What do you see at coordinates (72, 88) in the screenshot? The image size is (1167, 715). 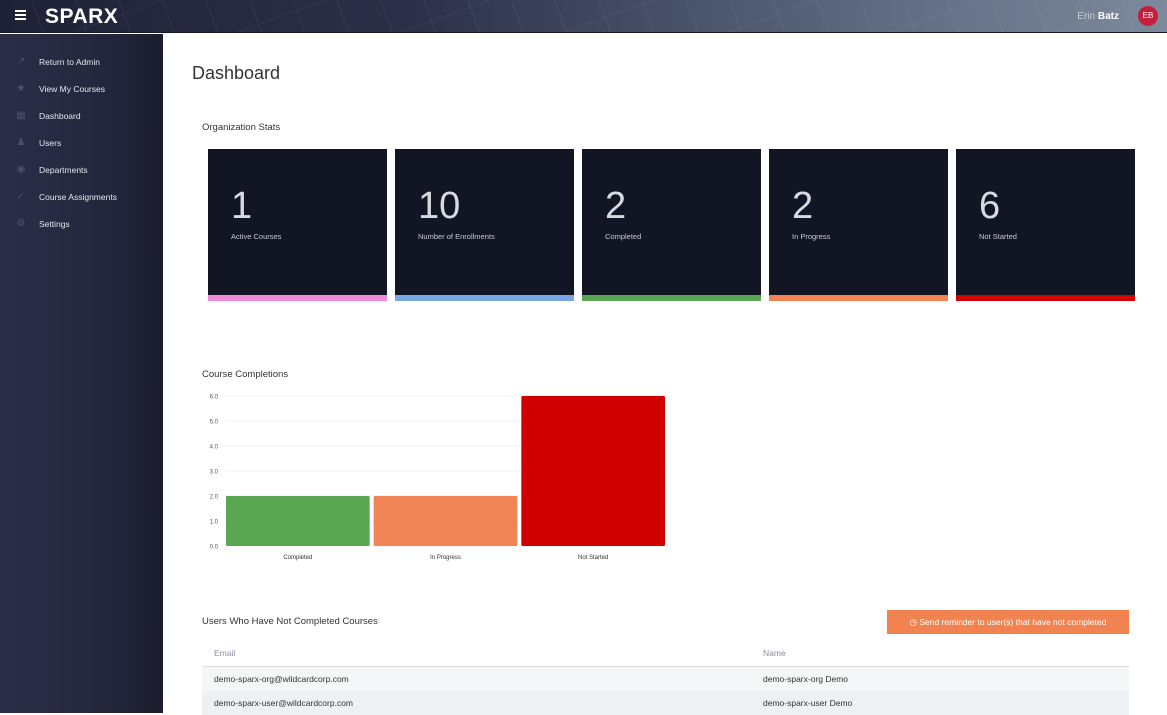 I see `sidebar-item-label: View My Courses` at bounding box center [72, 88].